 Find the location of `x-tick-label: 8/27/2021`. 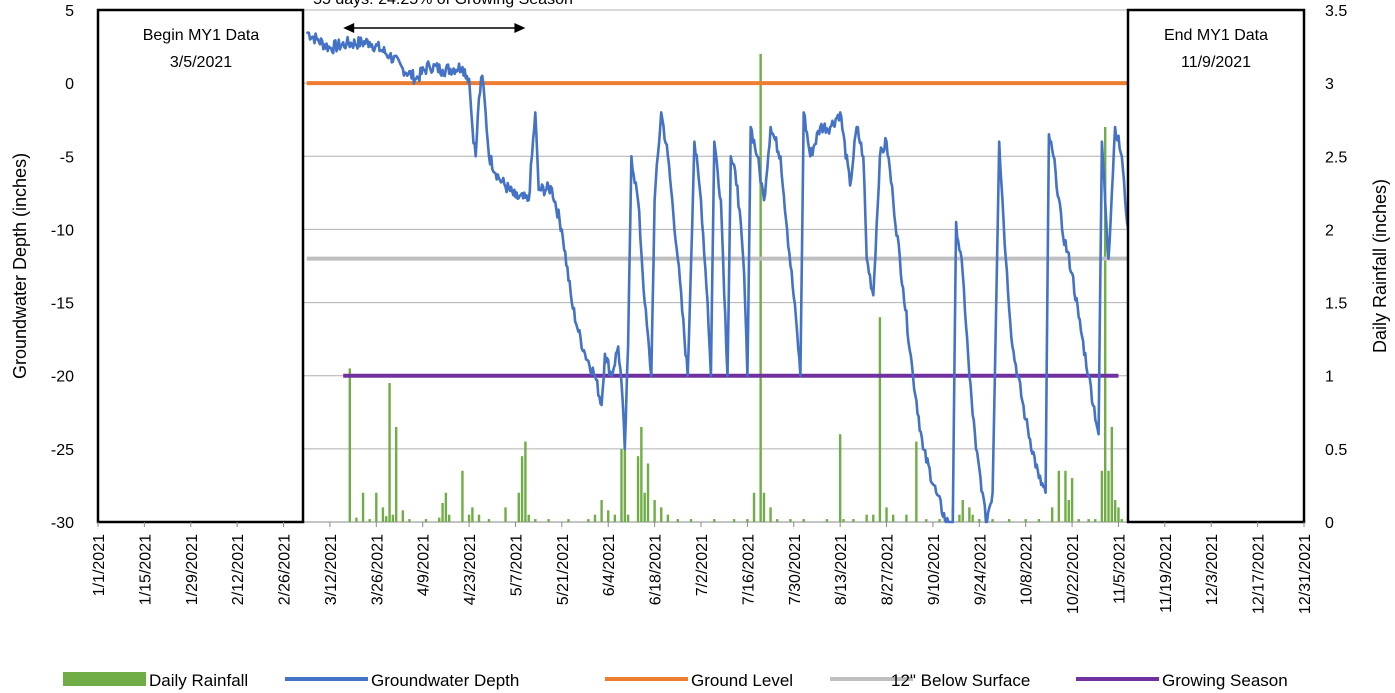

x-tick-label: 8/27/2021 is located at coordinates (888, 569).